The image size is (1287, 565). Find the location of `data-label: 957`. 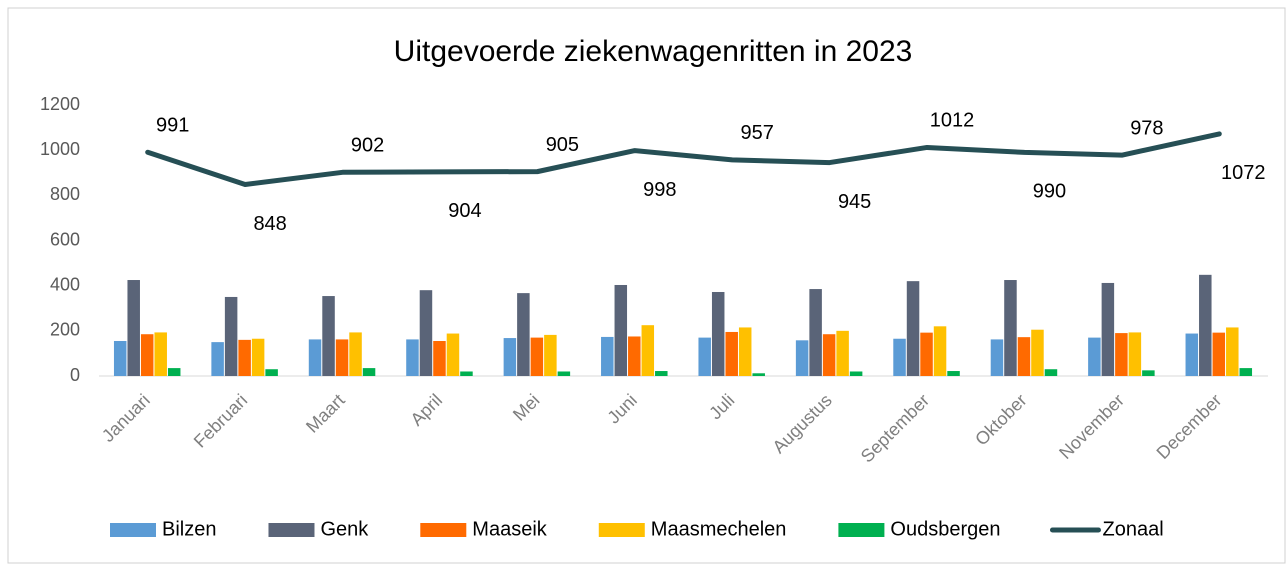

data-label: 957 is located at coordinates (757, 133).